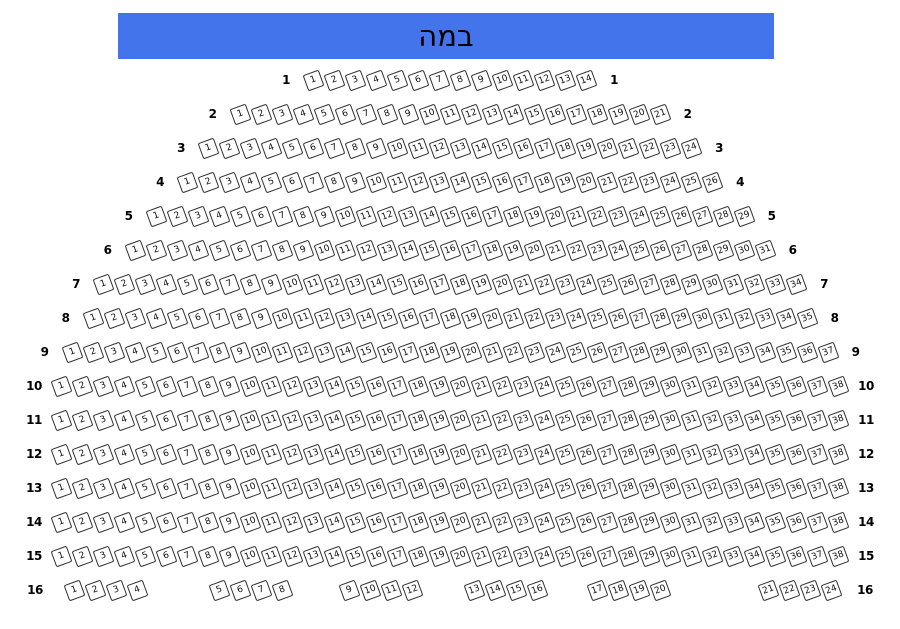 The image size is (900, 629). Describe the element at coordinates (492, 216) in the screenshot. I see `seat: 17` at that location.